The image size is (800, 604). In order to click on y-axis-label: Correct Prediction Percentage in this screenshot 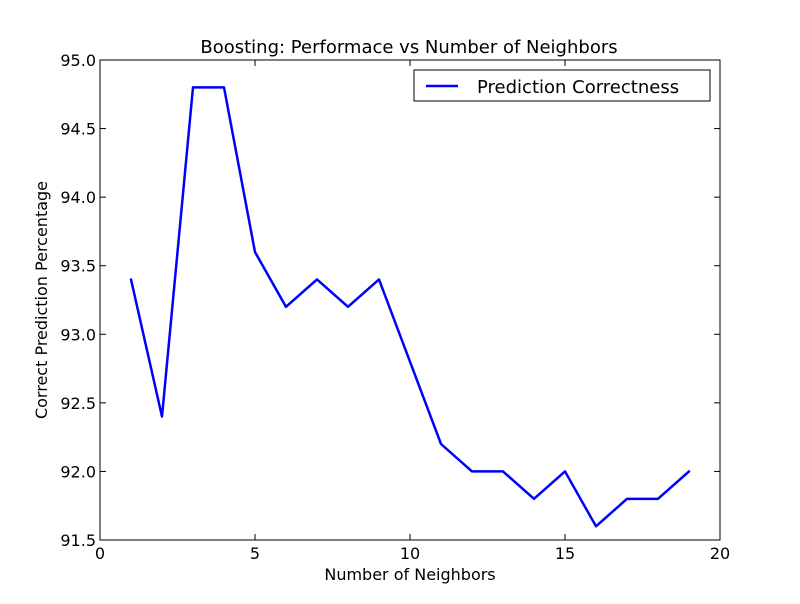, I will do `click(41, 300)`.